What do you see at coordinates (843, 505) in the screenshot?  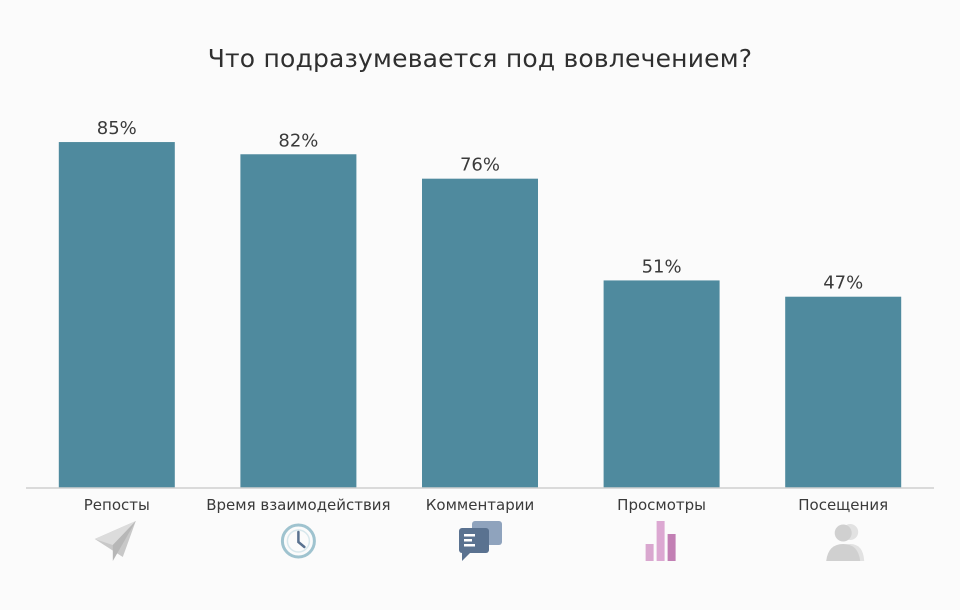 I see `category-label: Посещения` at bounding box center [843, 505].